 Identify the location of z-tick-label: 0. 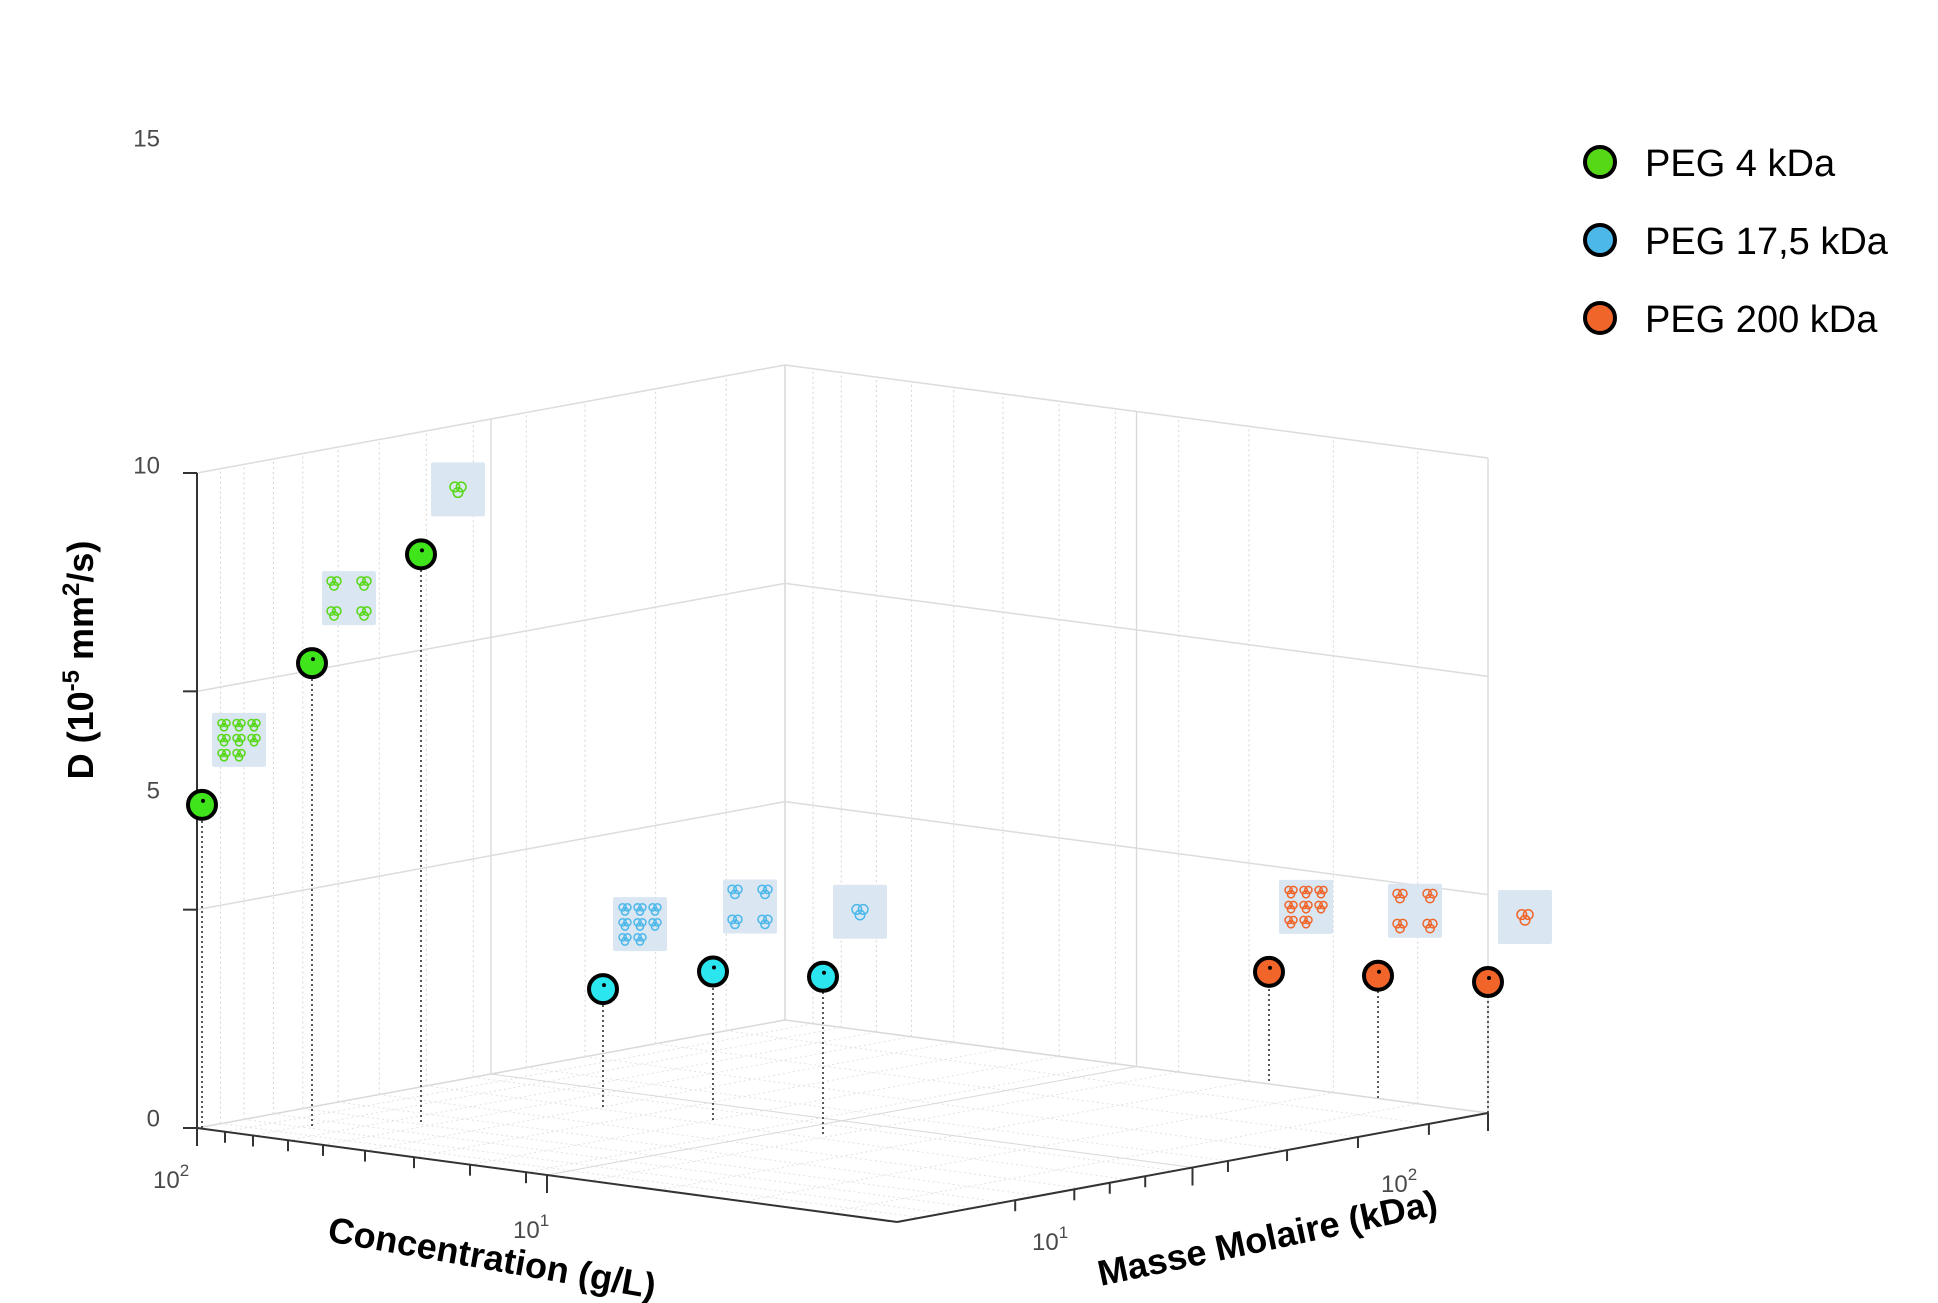
(153, 1118).